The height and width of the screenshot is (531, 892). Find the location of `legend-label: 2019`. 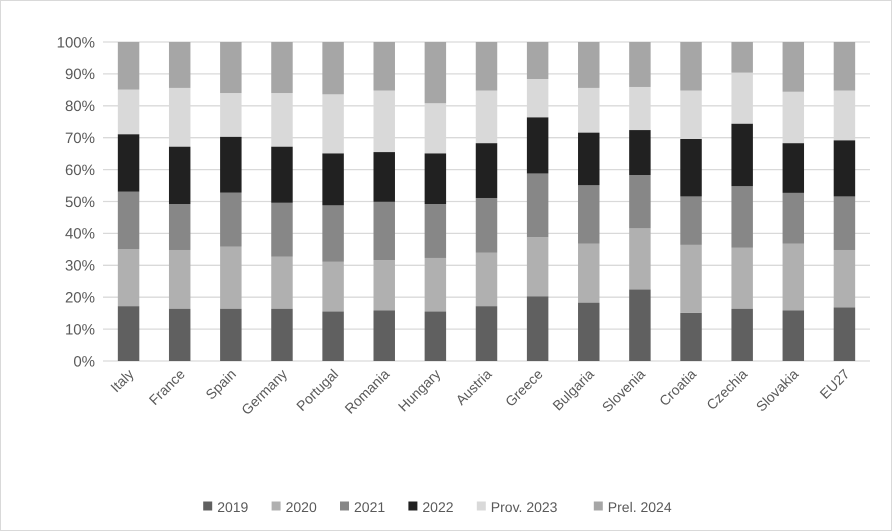

legend-label: 2019 is located at coordinates (233, 506).